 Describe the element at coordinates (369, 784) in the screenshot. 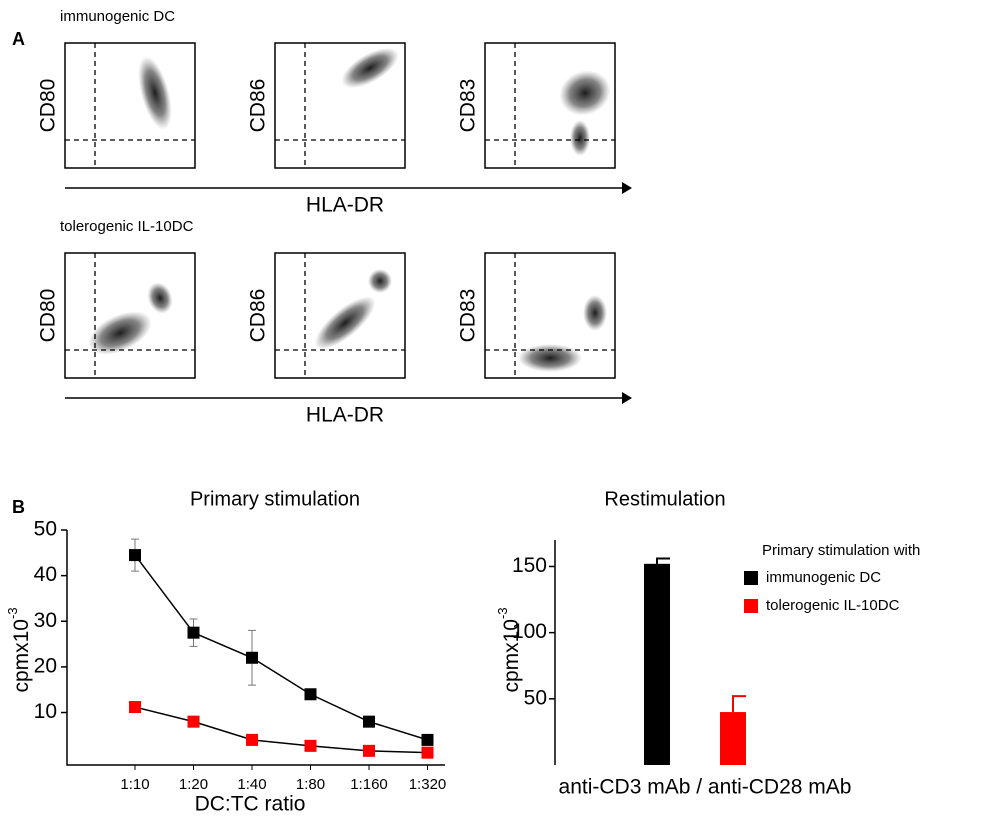

I see `x-tick-label: 1:160` at that location.